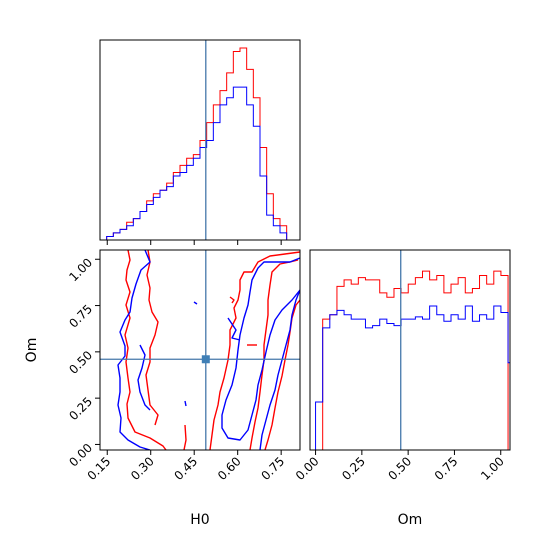 Image resolution: width=550 pixels, height=550 pixels. Describe the element at coordinates (282, 374) in the screenshot. I see `contour-red-mid` at that location.